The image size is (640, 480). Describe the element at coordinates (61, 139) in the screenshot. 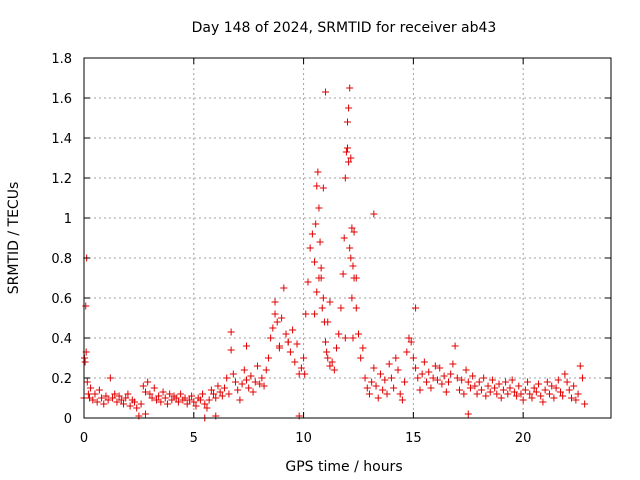

I see `y-tick-label: 1.4` at that location.